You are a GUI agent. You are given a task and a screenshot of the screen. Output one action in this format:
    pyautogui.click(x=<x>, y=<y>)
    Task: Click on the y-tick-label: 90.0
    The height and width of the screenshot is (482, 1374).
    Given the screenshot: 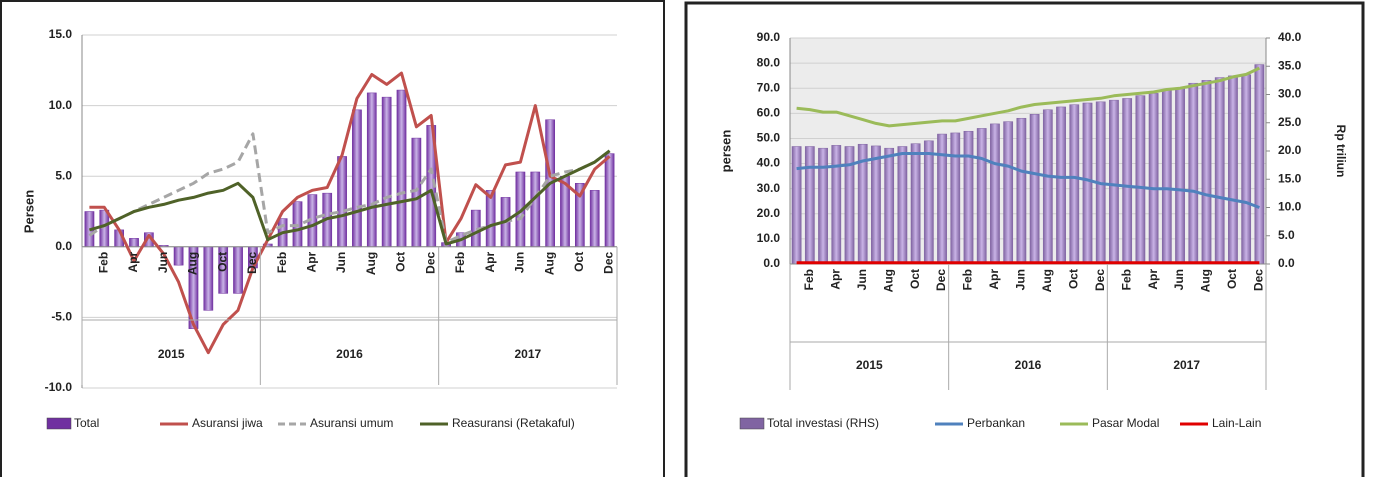 What is the action you would take?
    pyautogui.click(x=769, y=37)
    